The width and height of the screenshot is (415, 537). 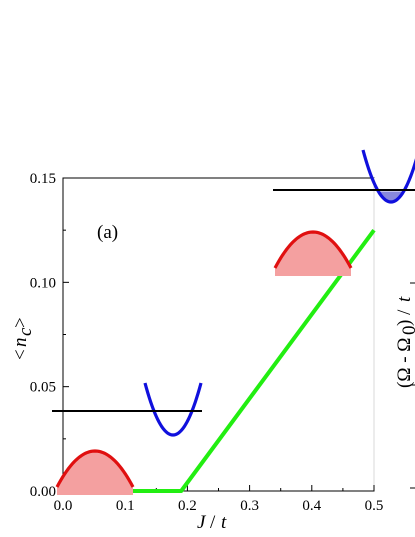 What do you see at coordinates (249, 506) in the screenshot?
I see `x-tick-label: 0.3` at bounding box center [249, 506].